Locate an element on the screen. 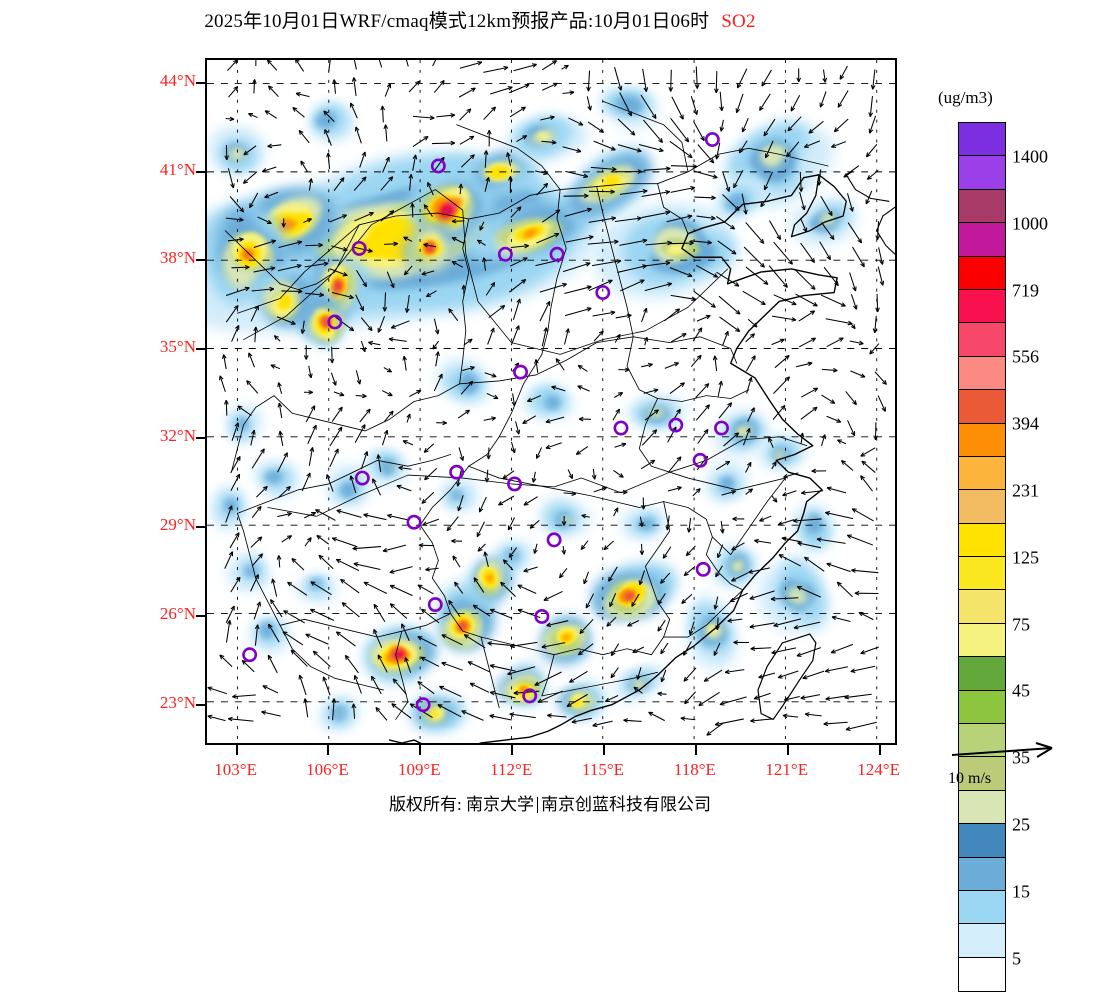 The width and height of the screenshot is (1100, 992). colorbar is located at coordinates (982, 557).